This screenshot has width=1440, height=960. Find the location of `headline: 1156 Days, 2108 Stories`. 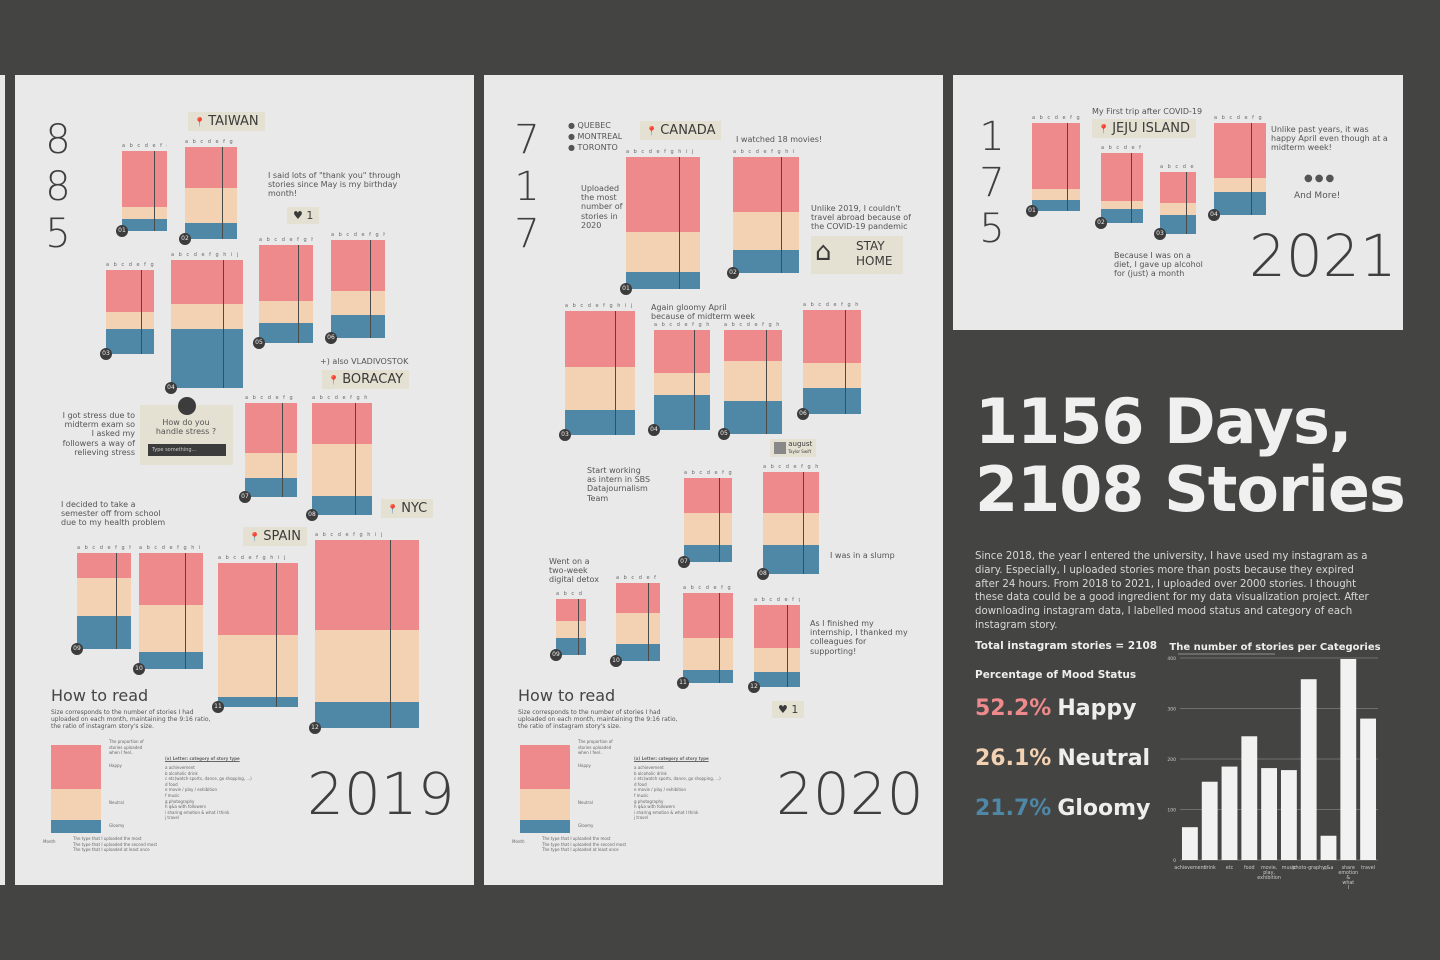

headline: 1156 Days, 2108 Stories is located at coordinates (1205, 454).